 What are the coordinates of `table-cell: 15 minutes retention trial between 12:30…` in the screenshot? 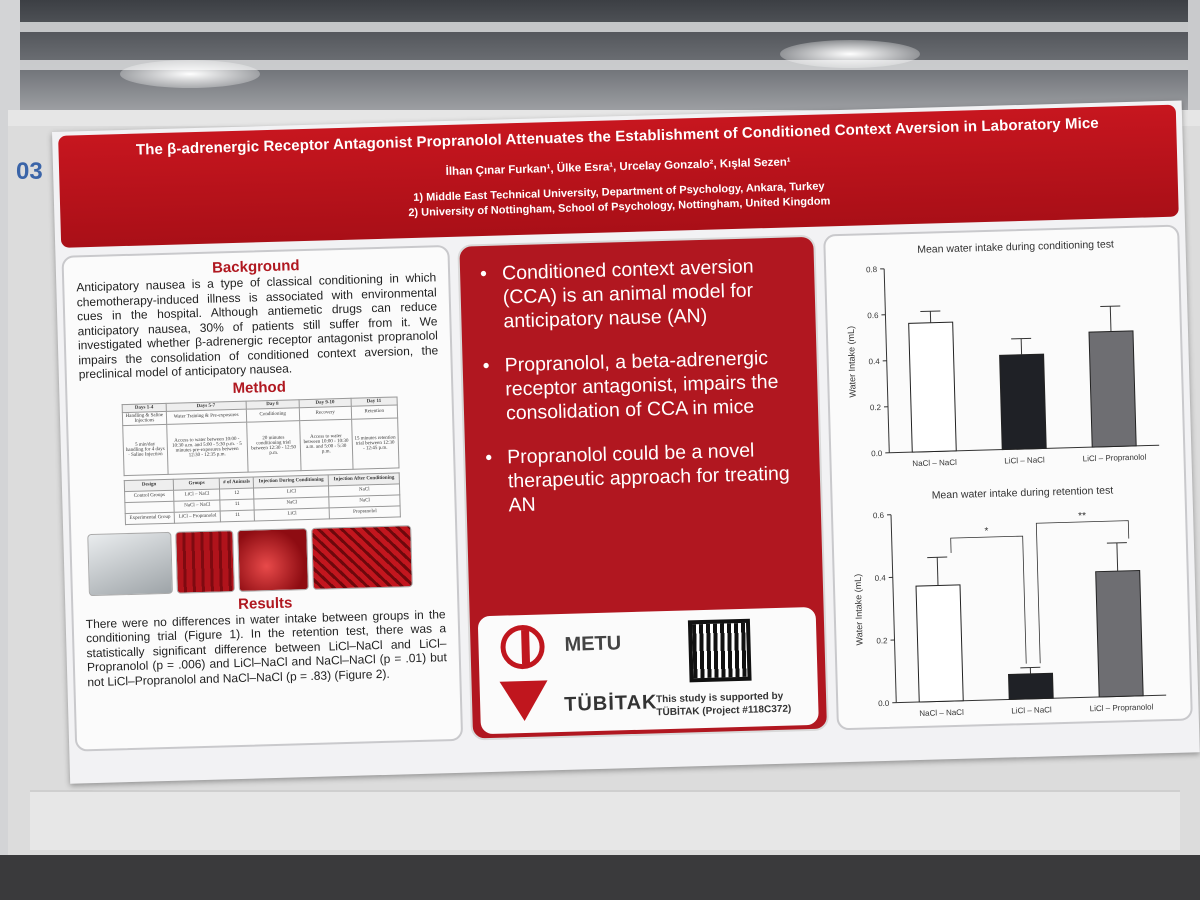 It's located at (375, 443).